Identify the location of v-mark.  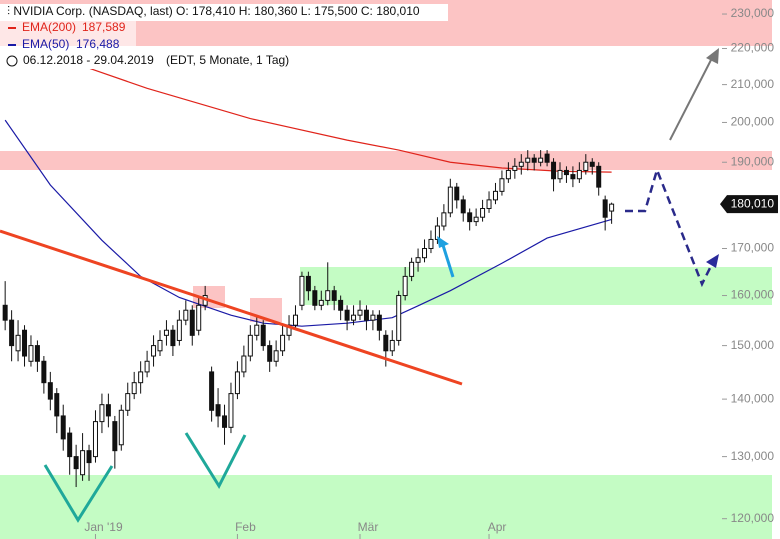
(215, 461).